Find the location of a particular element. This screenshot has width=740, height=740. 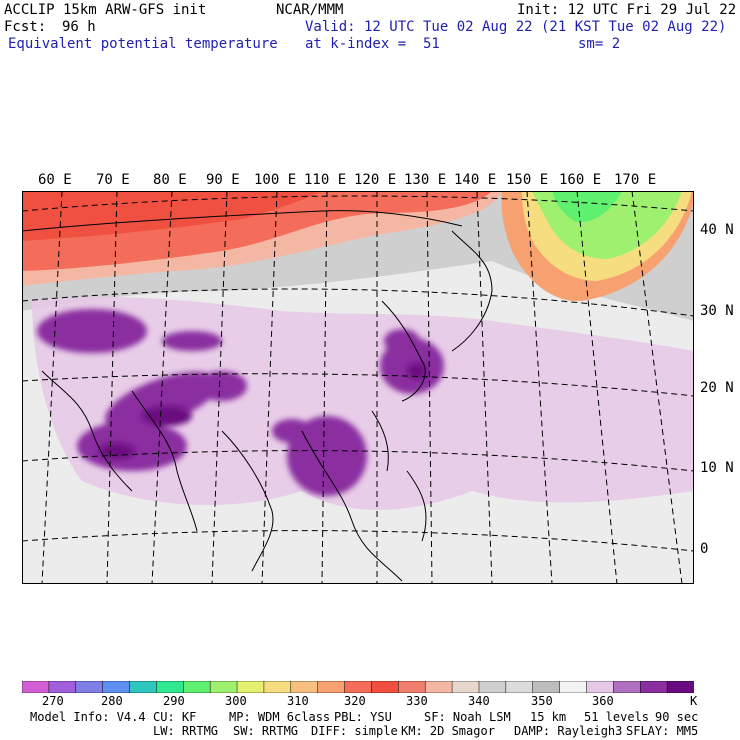

lon-label: 80 E is located at coordinates (170, 180).